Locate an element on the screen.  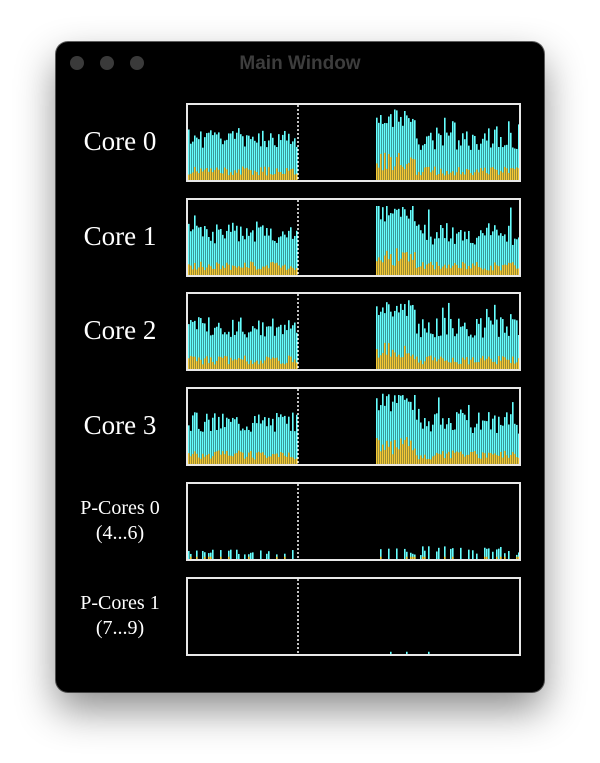
title-bar: Main Window is located at coordinates (300, 64).